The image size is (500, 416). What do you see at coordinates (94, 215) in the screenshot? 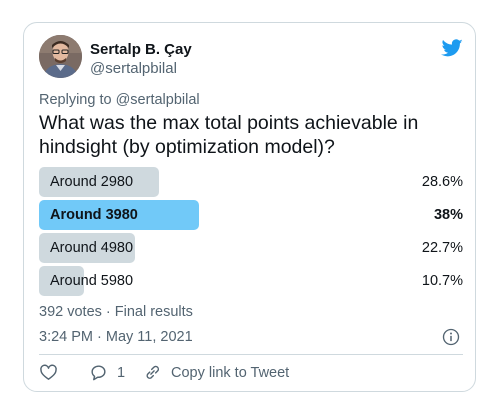
I see `poll-option-label: Around 3980` at bounding box center [94, 215].